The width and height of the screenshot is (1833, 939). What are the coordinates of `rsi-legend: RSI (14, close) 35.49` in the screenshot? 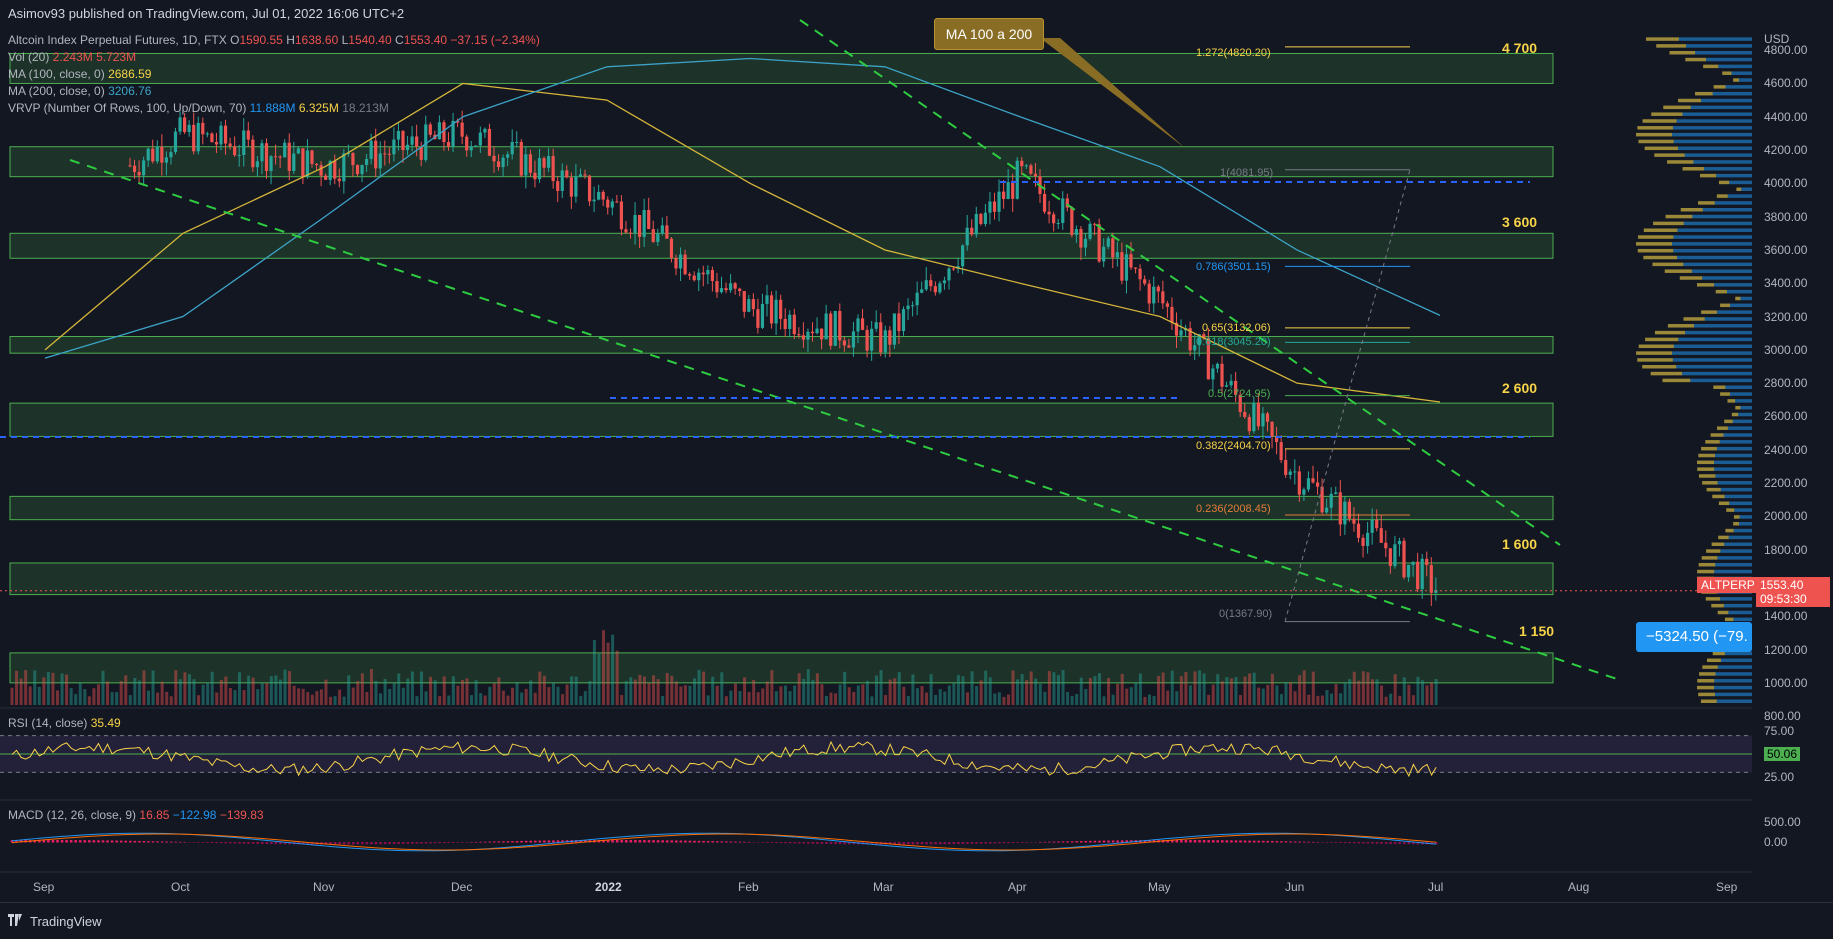 It's located at (64, 723).